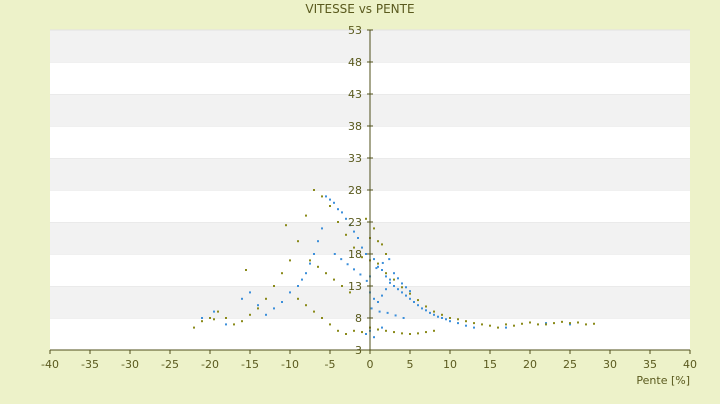 The width and height of the screenshot is (720, 404). I want to click on y-tick-label: 48, so click(355, 62).